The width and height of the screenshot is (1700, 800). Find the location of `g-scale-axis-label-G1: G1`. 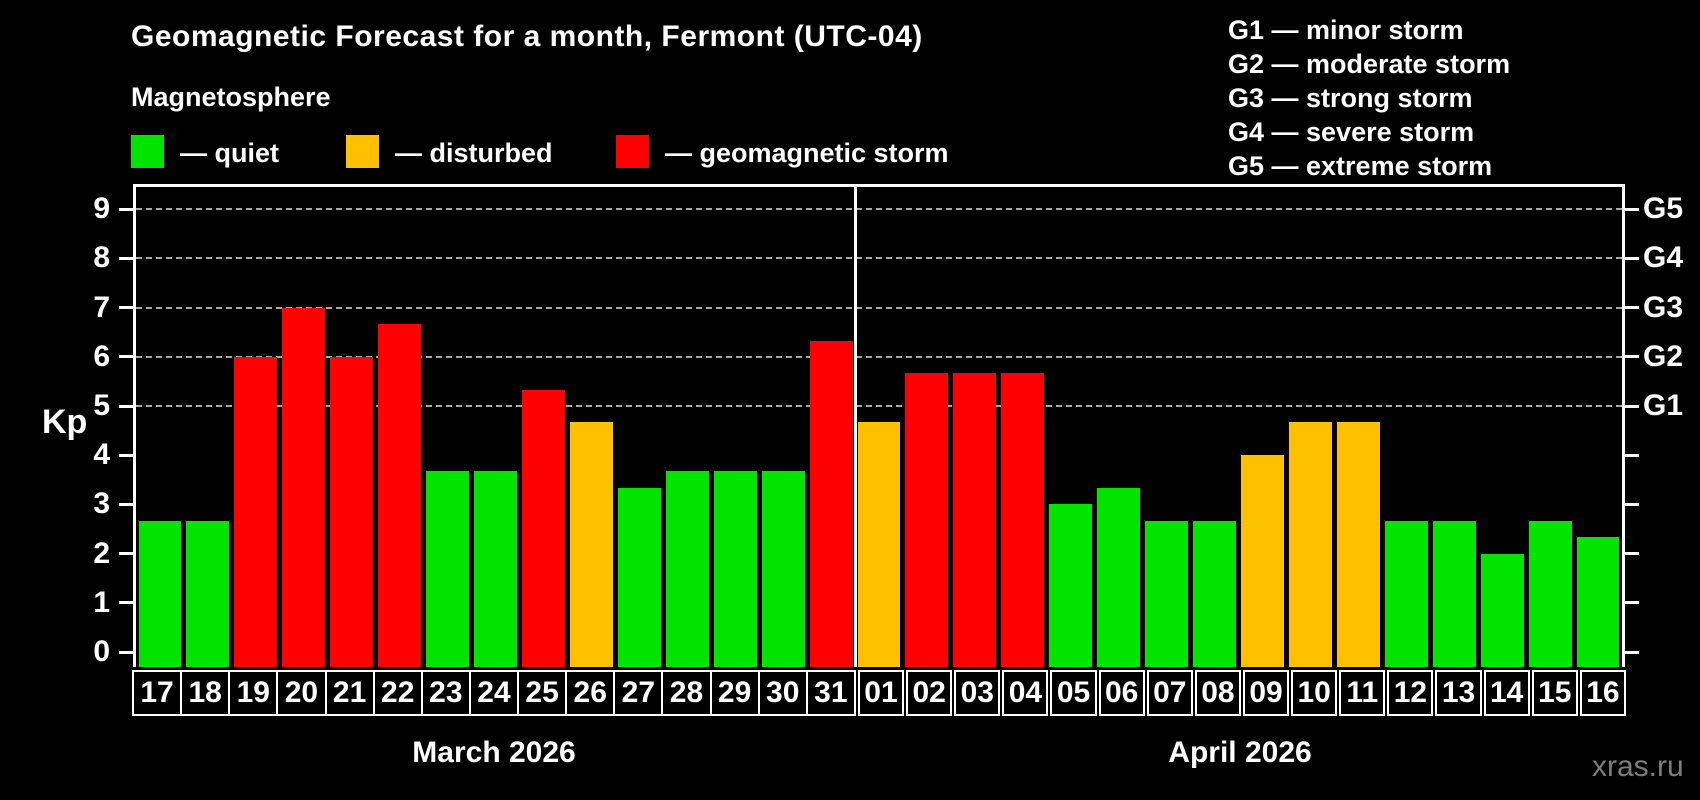

g-scale-axis-label-G1: G1 is located at coordinates (1663, 405).